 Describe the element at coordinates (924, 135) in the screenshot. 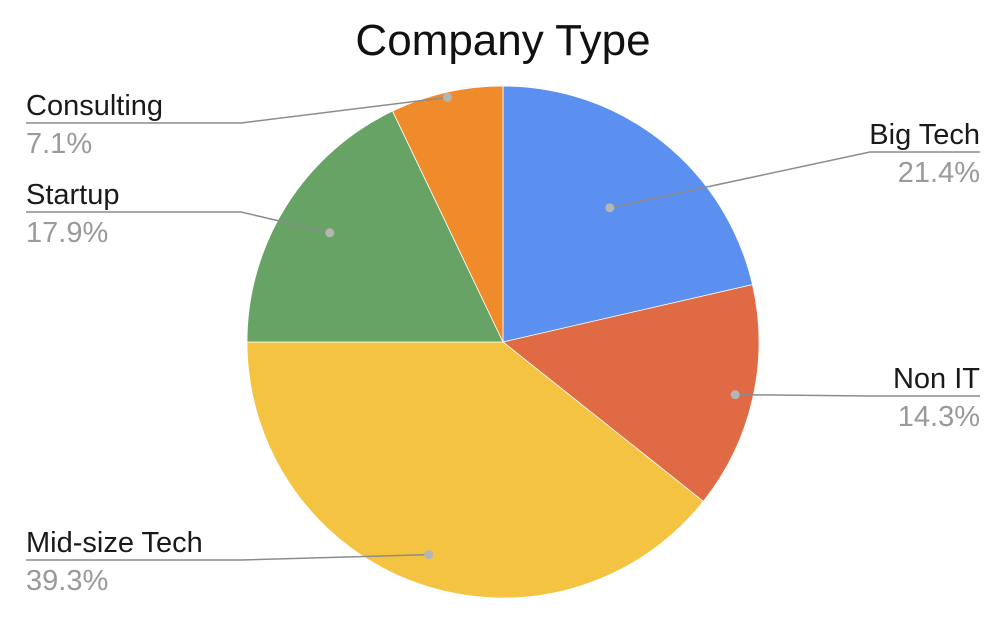

I see `slice-label-big-tech: Big Tech` at that location.